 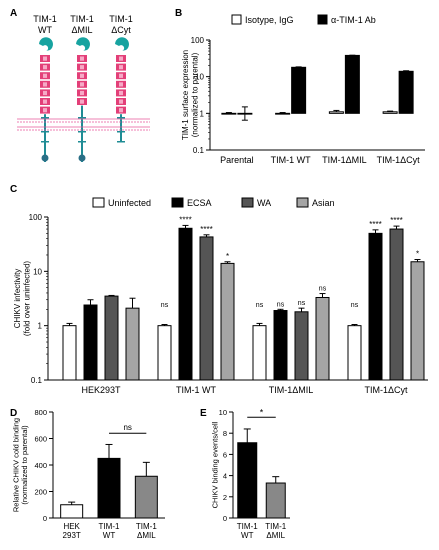 What do you see at coordinates (40, 465) in the screenshot?
I see `y-tick-label: 400` at bounding box center [40, 465].